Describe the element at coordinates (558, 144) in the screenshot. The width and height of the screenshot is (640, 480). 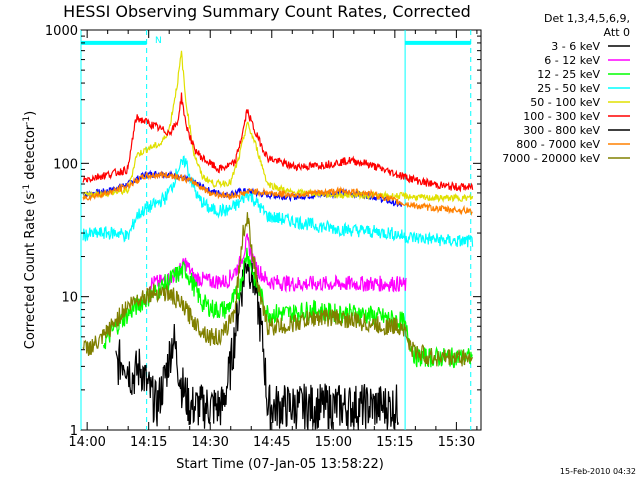
I see `legend-entry-label: 800 - 7000 keV` at that location.